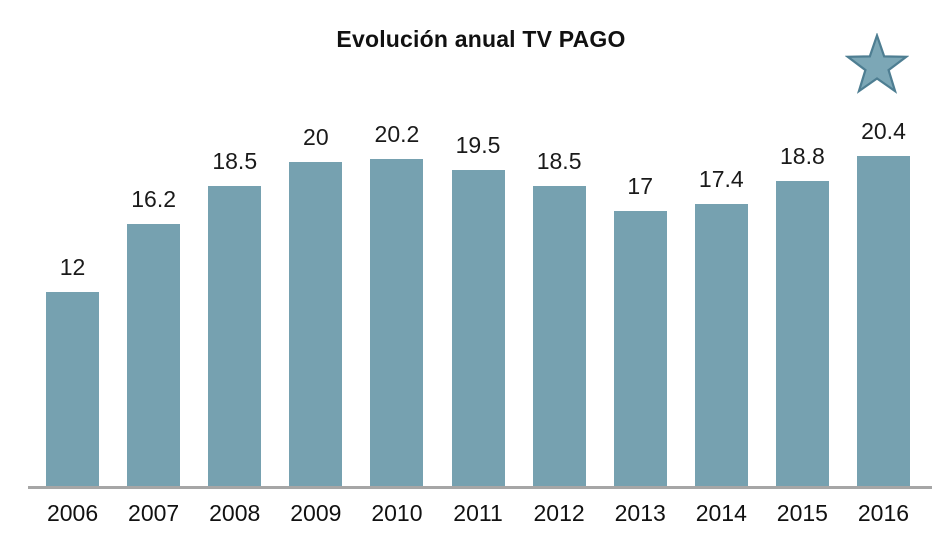  I want to click on star-icon, so click(877, 64).